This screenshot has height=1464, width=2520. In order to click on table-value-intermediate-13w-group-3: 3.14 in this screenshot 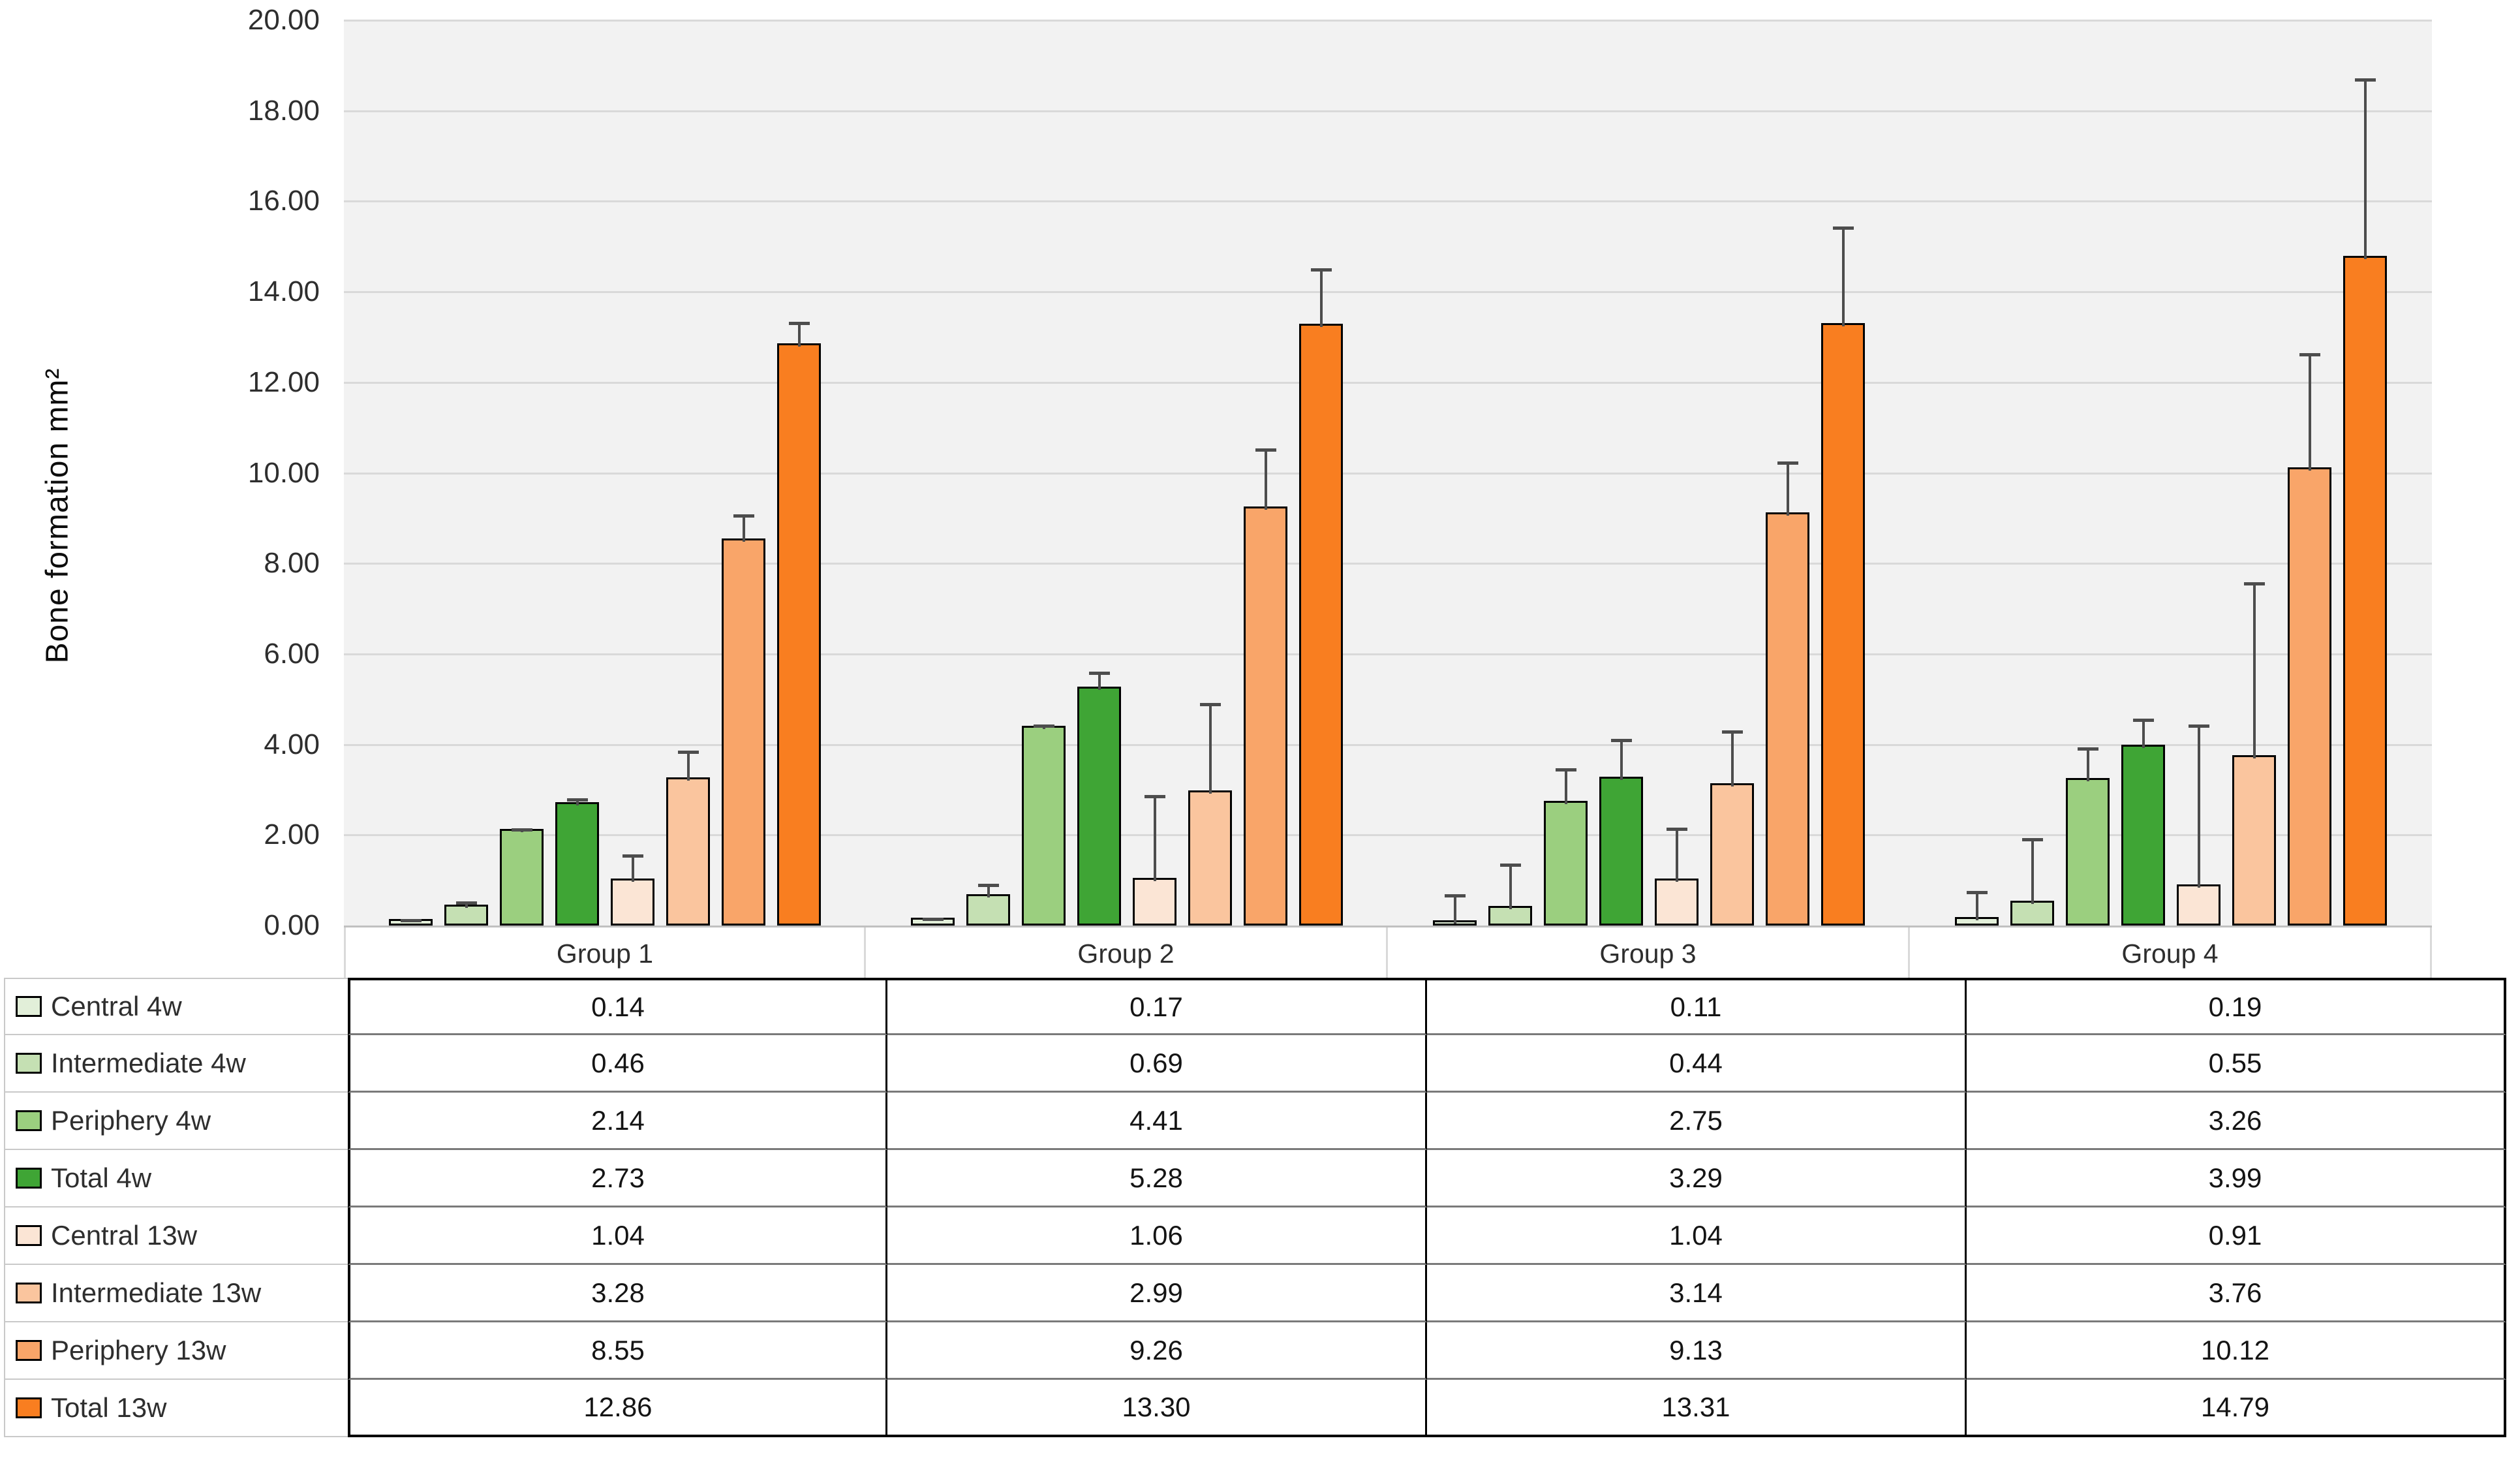, I will do `click(1697, 1293)`.